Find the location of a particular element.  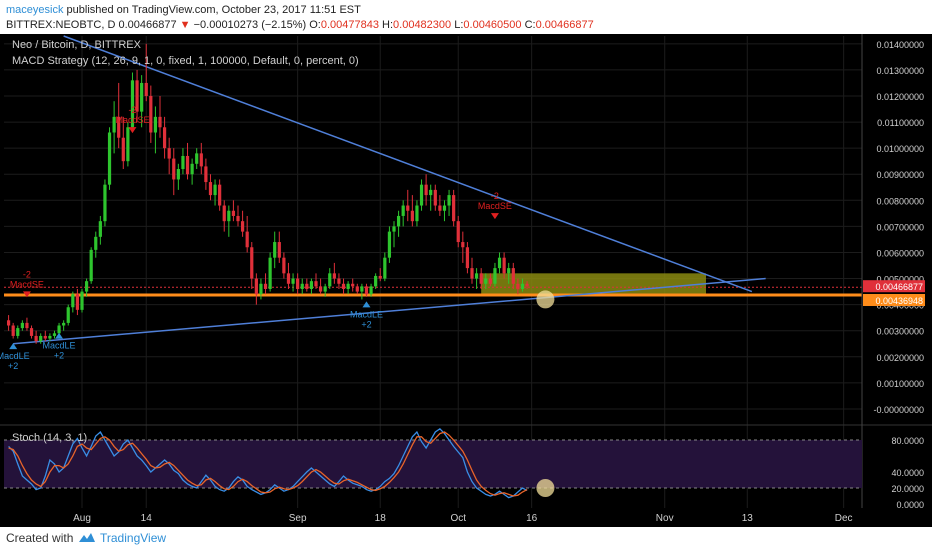

price-tick: 0.01100000 is located at coordinates (900, 123).